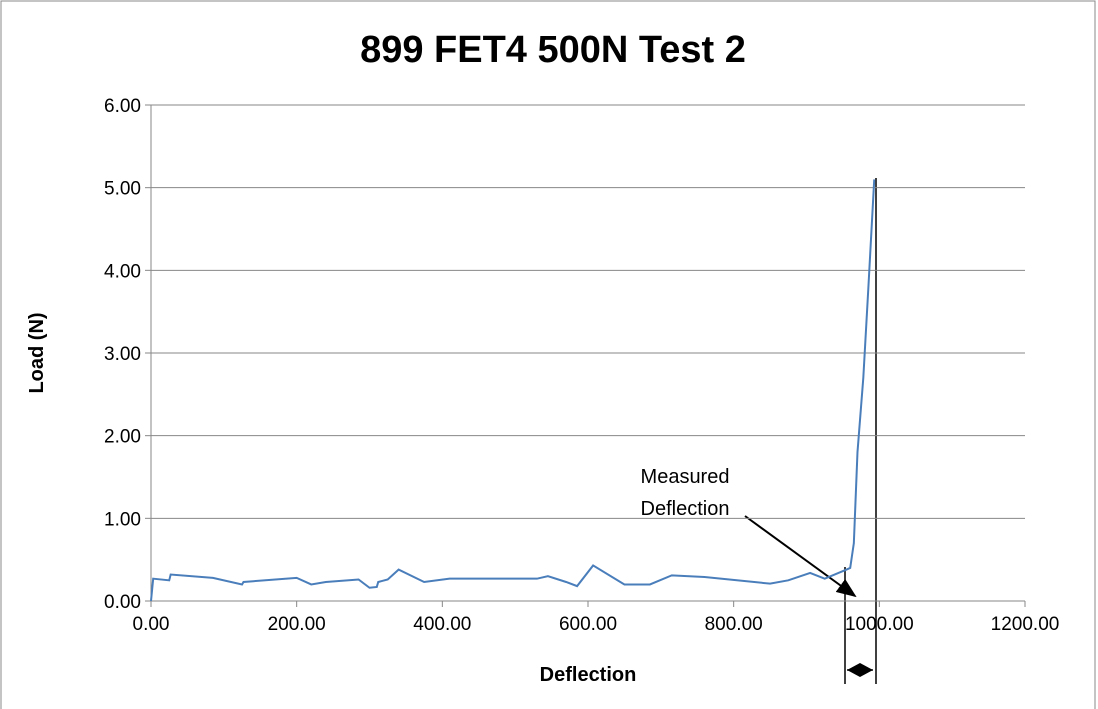  What do you see at coordinates (122, 271) in the screenshot?
I see `y-tick-label: 4.00` at bounding box center [122, 271].